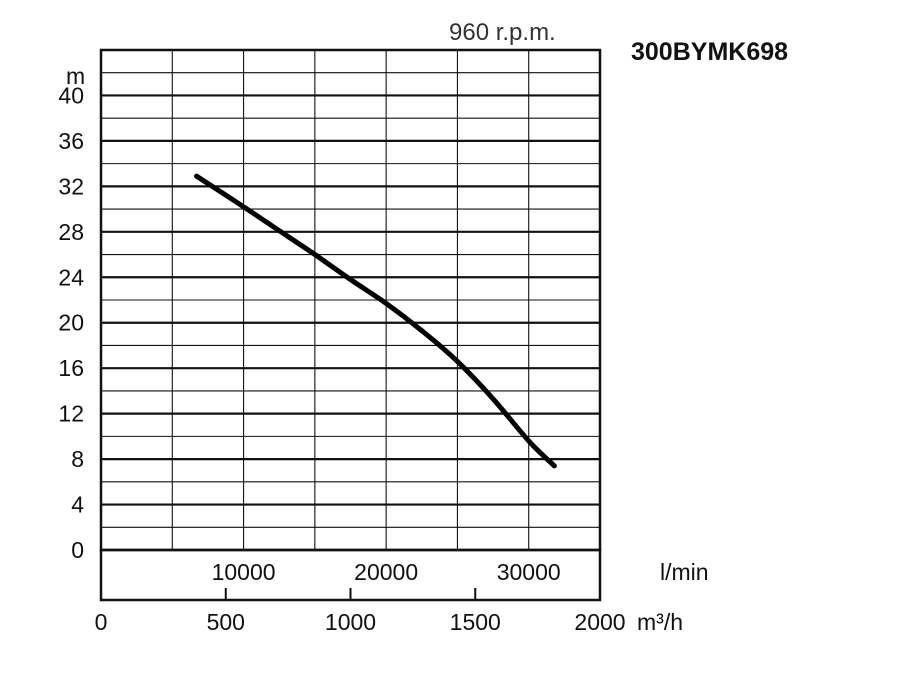 The image size is (900, 700). I want to click on y-tick-label: 4, so click(77, 505).